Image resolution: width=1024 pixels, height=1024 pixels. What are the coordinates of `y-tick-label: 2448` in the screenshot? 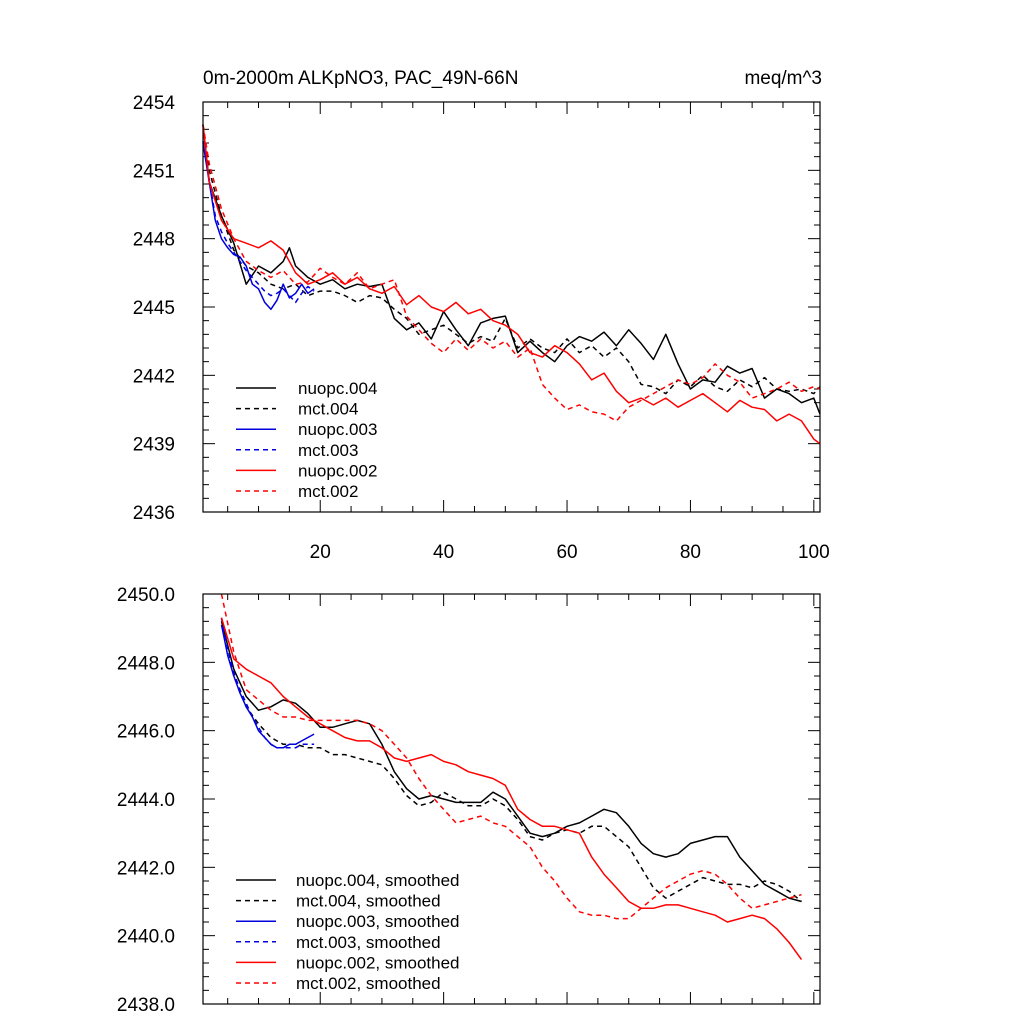 It's located at (154, 240).